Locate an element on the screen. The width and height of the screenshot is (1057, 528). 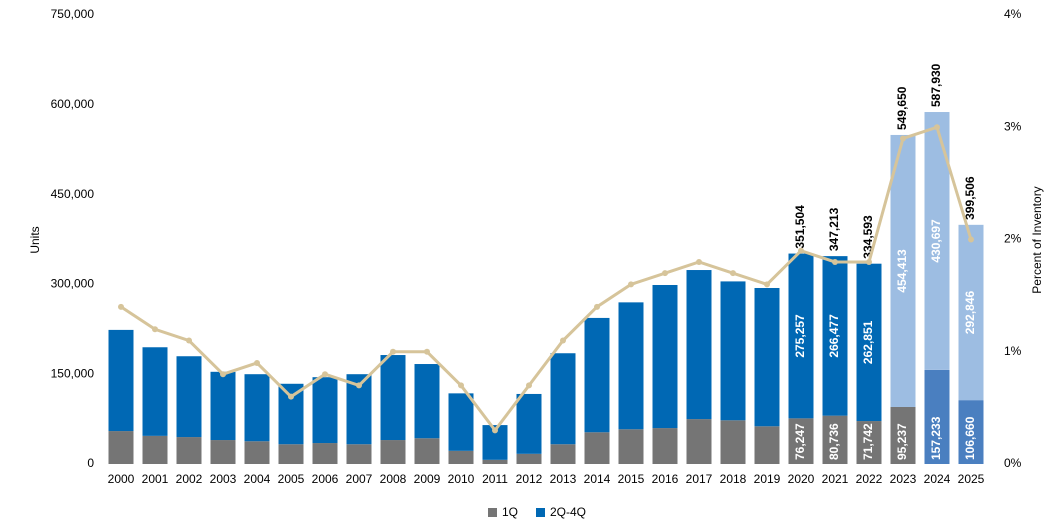
x-tick-label: 2024 is located at coordinates (937, 479).